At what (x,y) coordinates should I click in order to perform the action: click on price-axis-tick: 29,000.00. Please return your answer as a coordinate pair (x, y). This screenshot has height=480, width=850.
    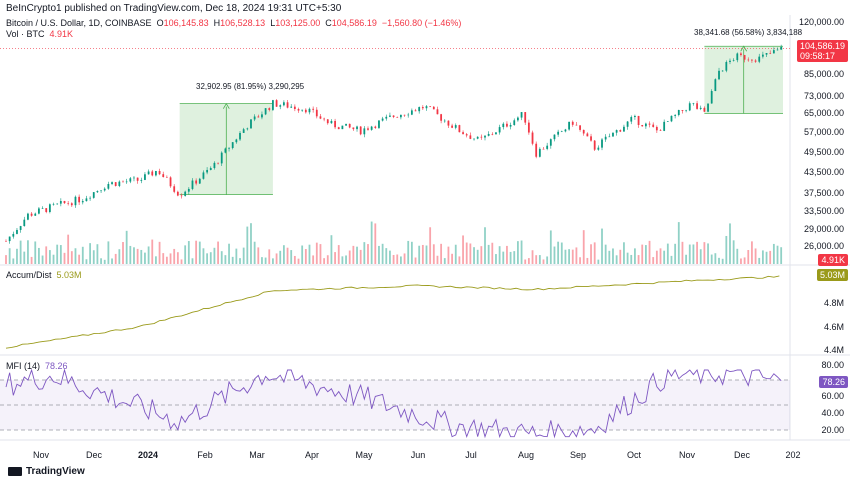
    Looking at the image, I should click on (823, 229).